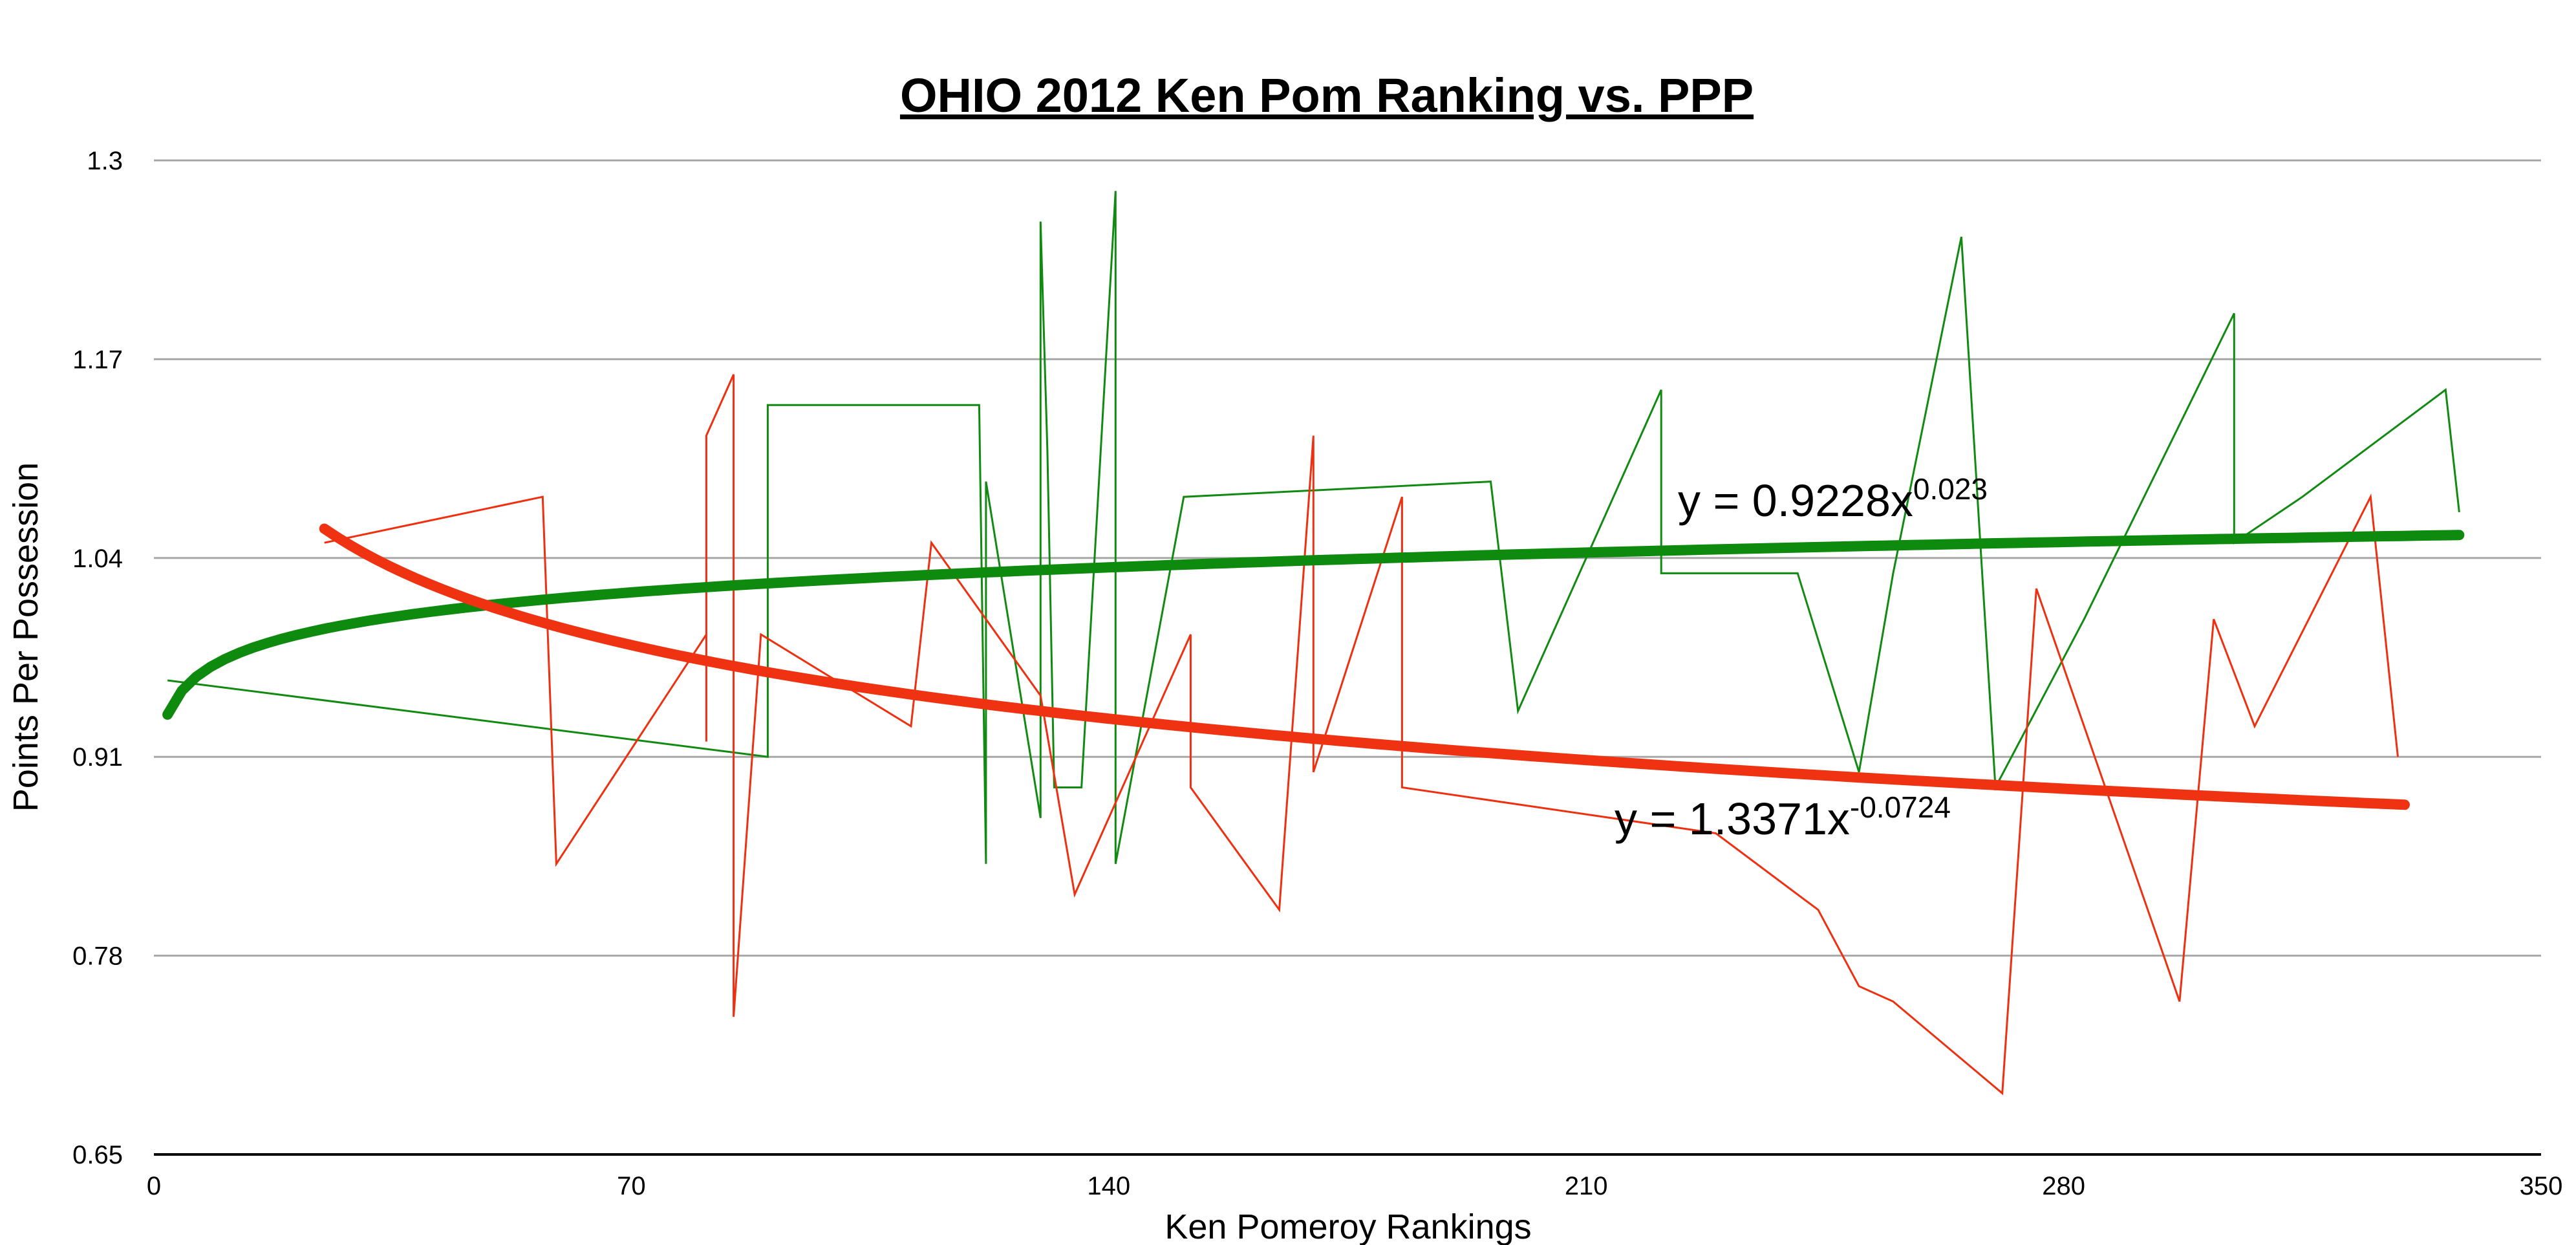  I want to click on green-trend-equation: y = 0.9228x0.023, so click(1833, 499).